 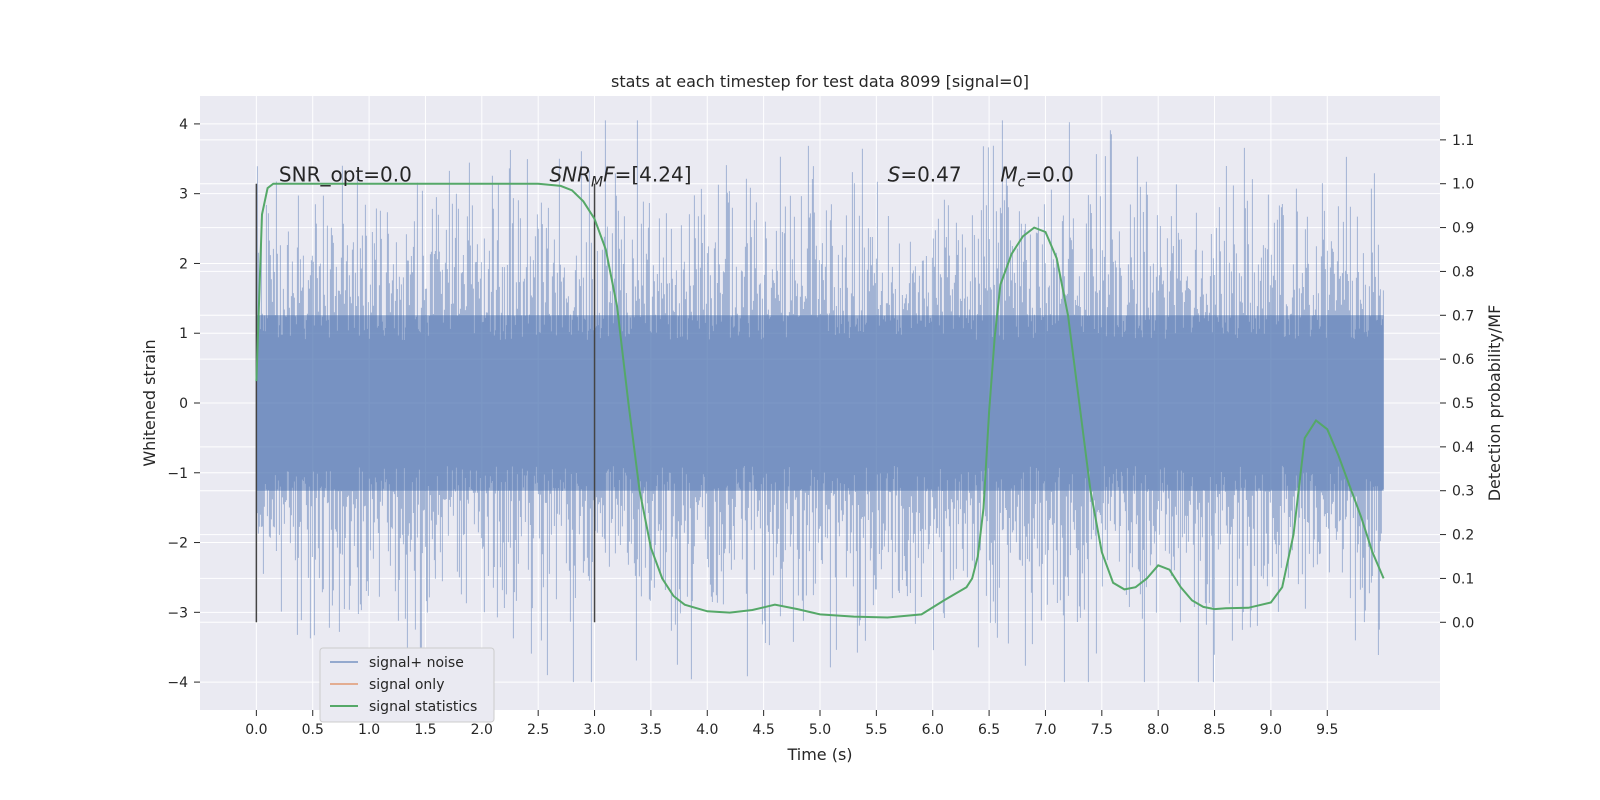 I want to click on annotation-italic: SNR, so click(x=570, y=175).